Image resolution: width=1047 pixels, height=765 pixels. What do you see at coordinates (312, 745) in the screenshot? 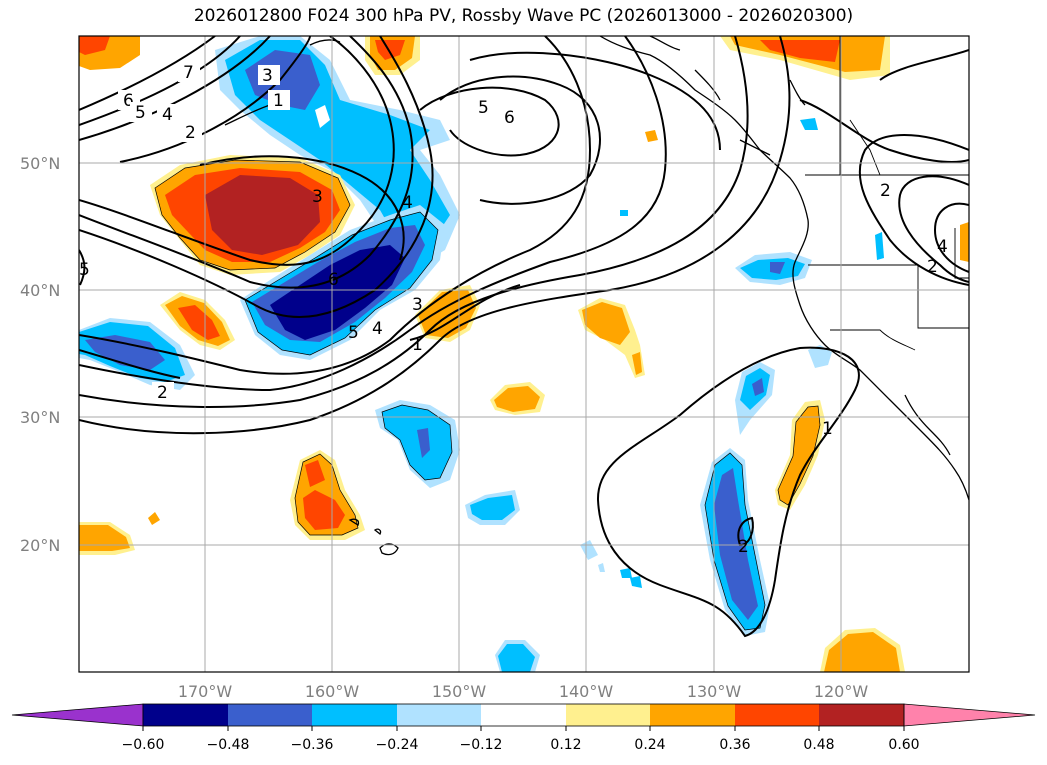
I see `colorbar-tick-label: −0.36` at bounding box center [312, 745].